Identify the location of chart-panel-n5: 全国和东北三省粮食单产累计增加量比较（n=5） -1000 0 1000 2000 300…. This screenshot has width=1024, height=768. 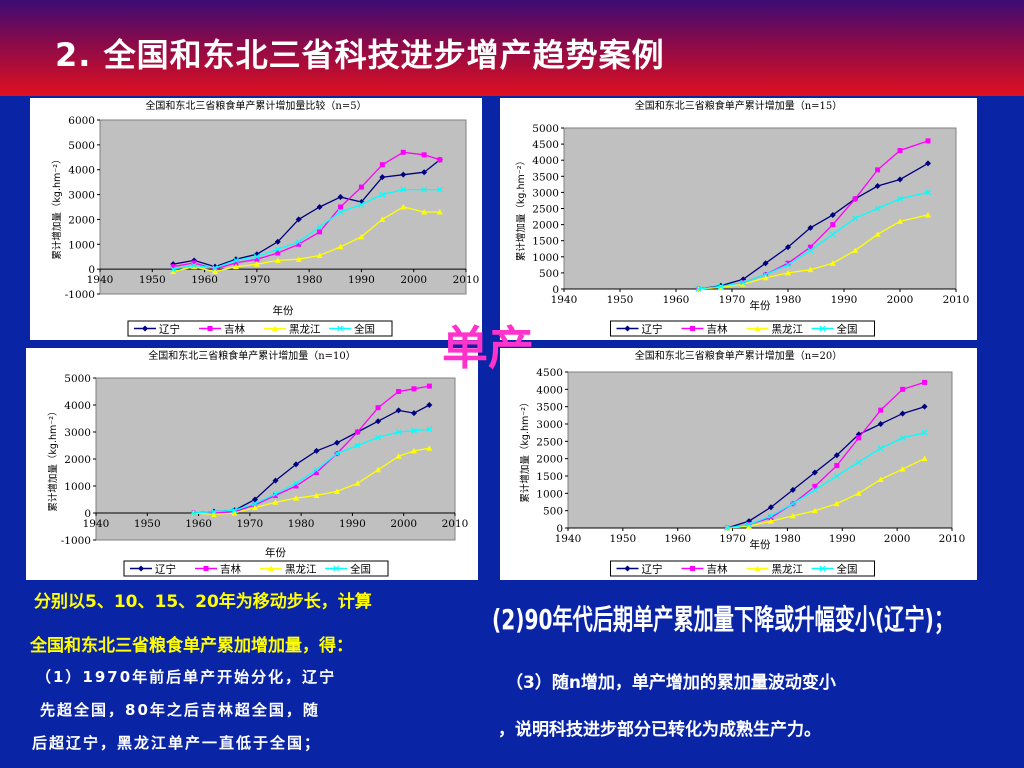
(256, 219).